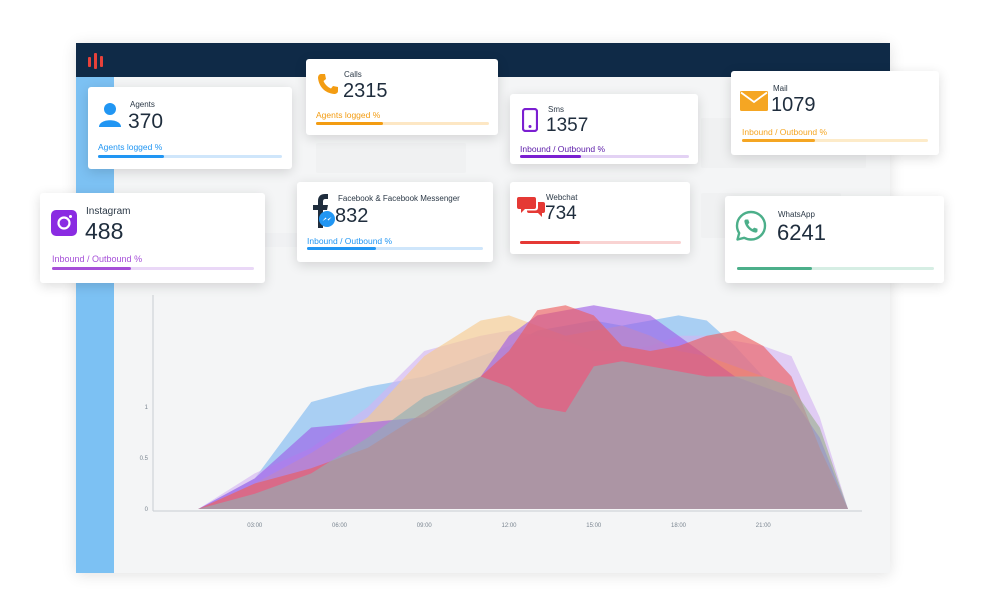 This screenshot has width=984, height=615. Describe the element at coordinates (365, 91) in the screenshot. I see `card-value: 2315` at that location.